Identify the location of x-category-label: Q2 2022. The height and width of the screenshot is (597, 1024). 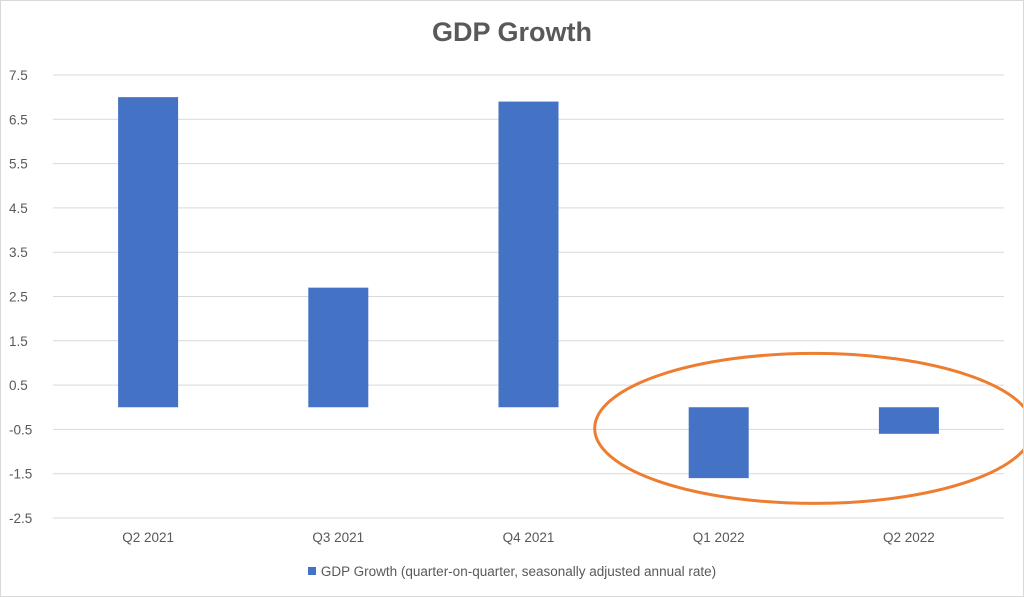
(909, 537).